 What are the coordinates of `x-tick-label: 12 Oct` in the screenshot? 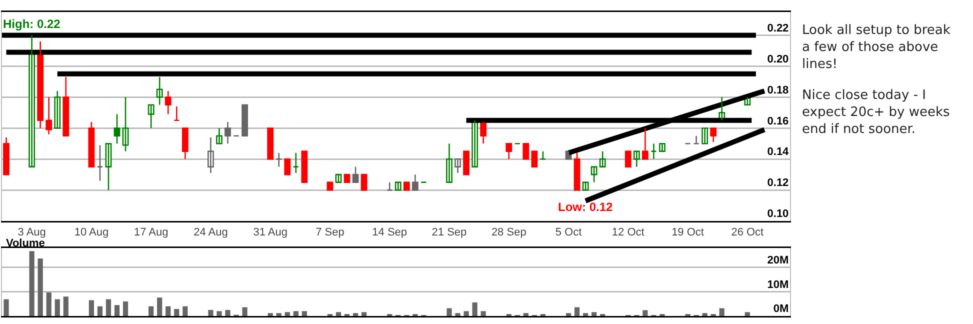 It's located at (628, 232).